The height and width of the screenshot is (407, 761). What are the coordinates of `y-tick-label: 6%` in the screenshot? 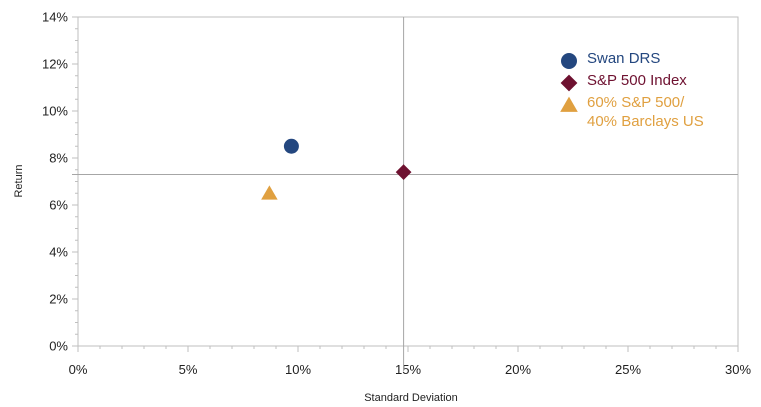 It's located at (58, 205).